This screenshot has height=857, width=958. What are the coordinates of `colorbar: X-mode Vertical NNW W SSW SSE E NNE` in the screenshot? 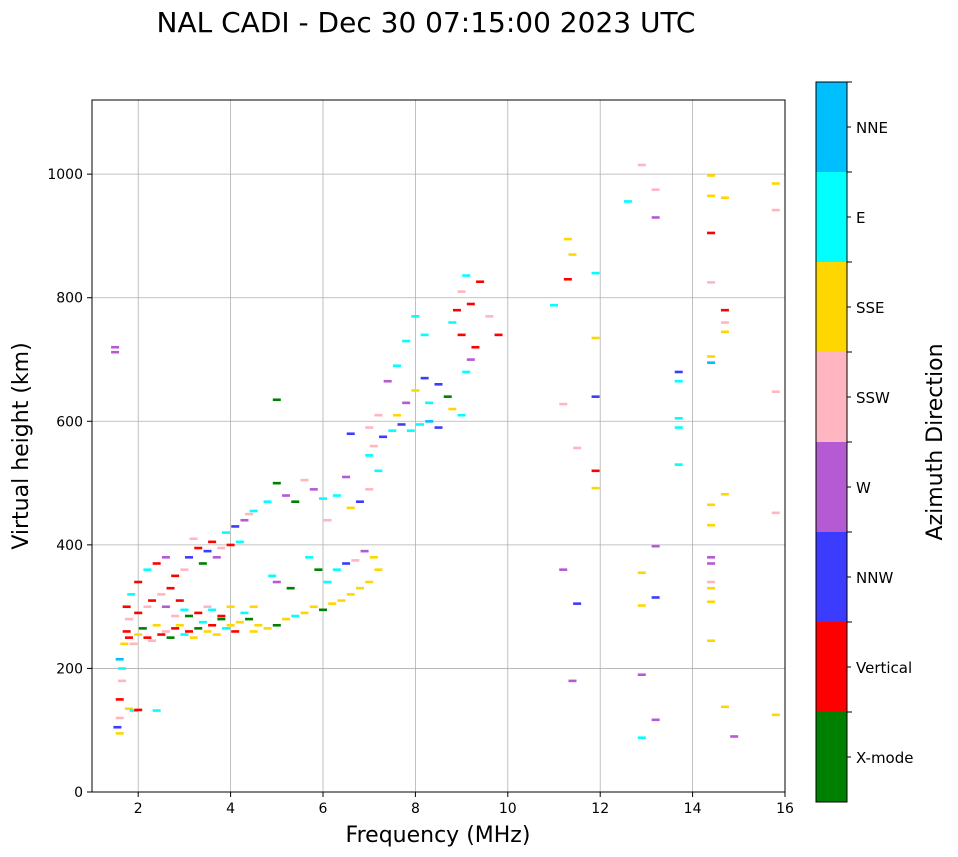 It's located at (864, 441).